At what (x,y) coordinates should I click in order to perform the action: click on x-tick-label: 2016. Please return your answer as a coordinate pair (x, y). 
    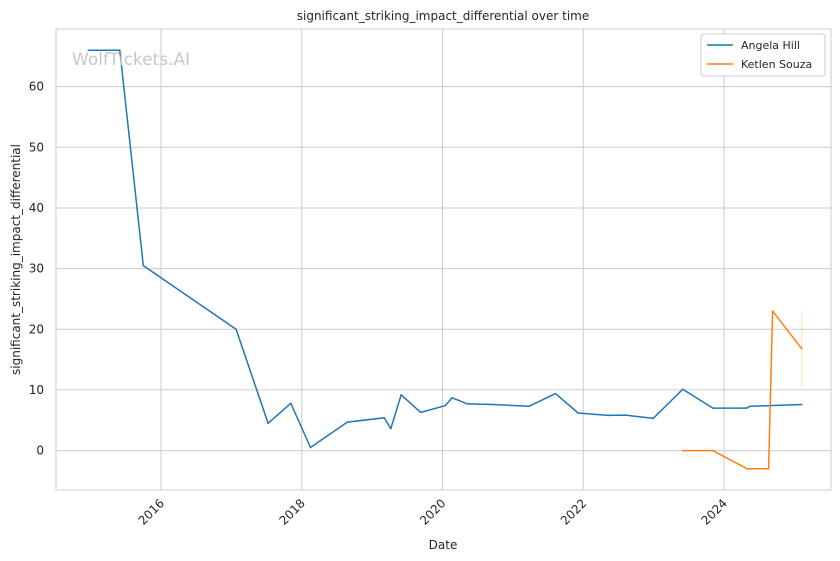
    Looking at the image, I should click on (151, 511).